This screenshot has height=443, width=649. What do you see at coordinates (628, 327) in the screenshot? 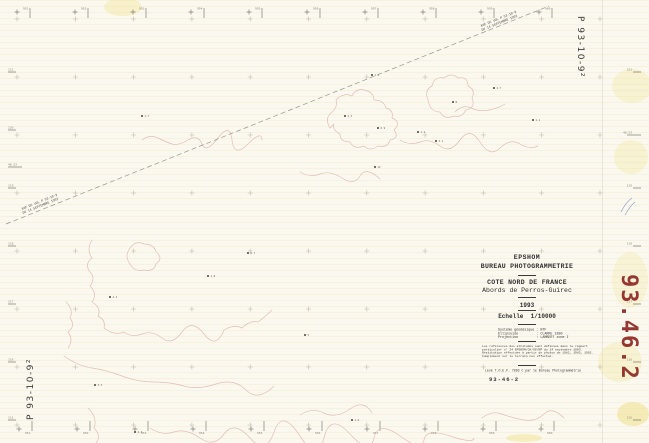
I see `sheet-number-stamp: 93.46.2` at bounding box center [628, 327].